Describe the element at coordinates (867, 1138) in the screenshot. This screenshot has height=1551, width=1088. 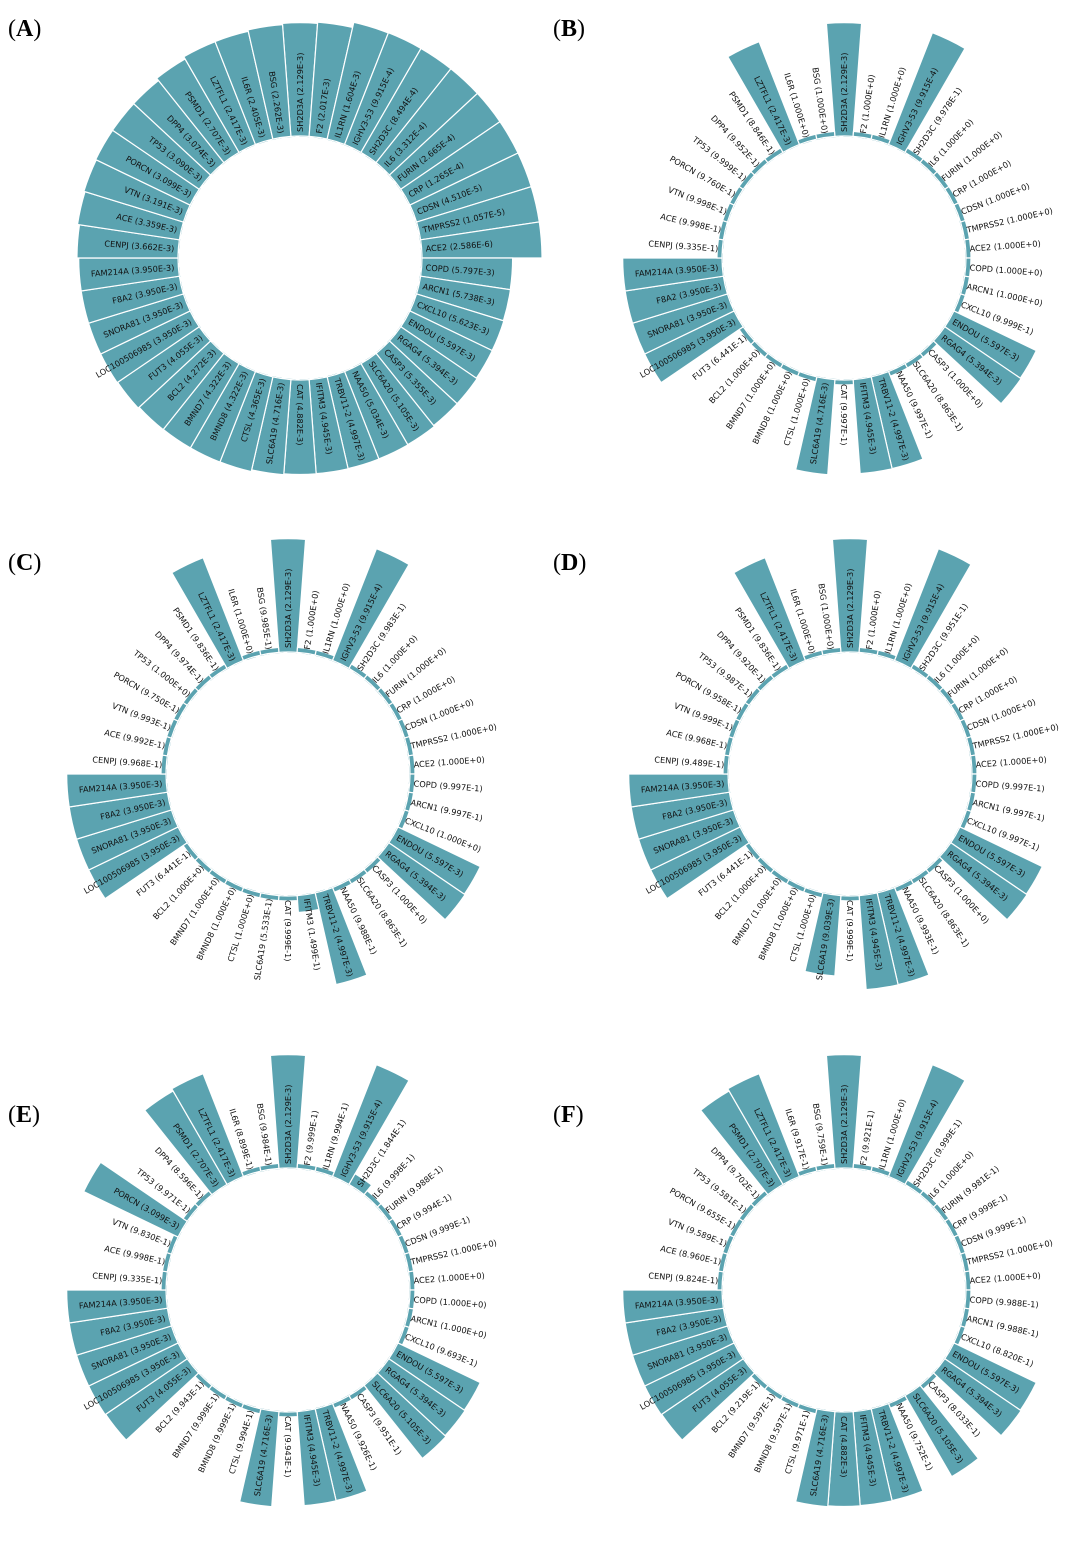
I see `bar-label: F2 (9.921E-1)` at that location.